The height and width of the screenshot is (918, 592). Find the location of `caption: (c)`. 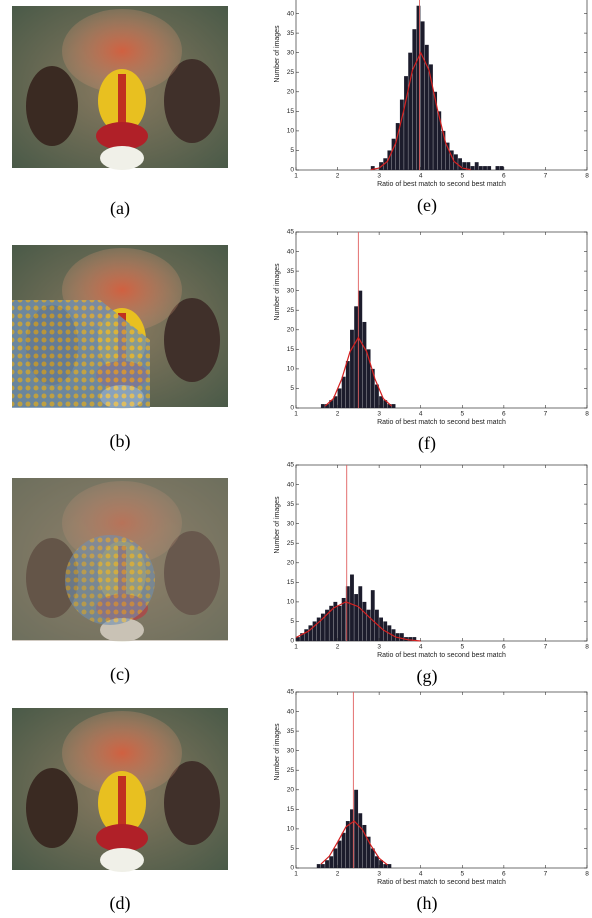

caption: (c) is located at coordinates (120, 674).